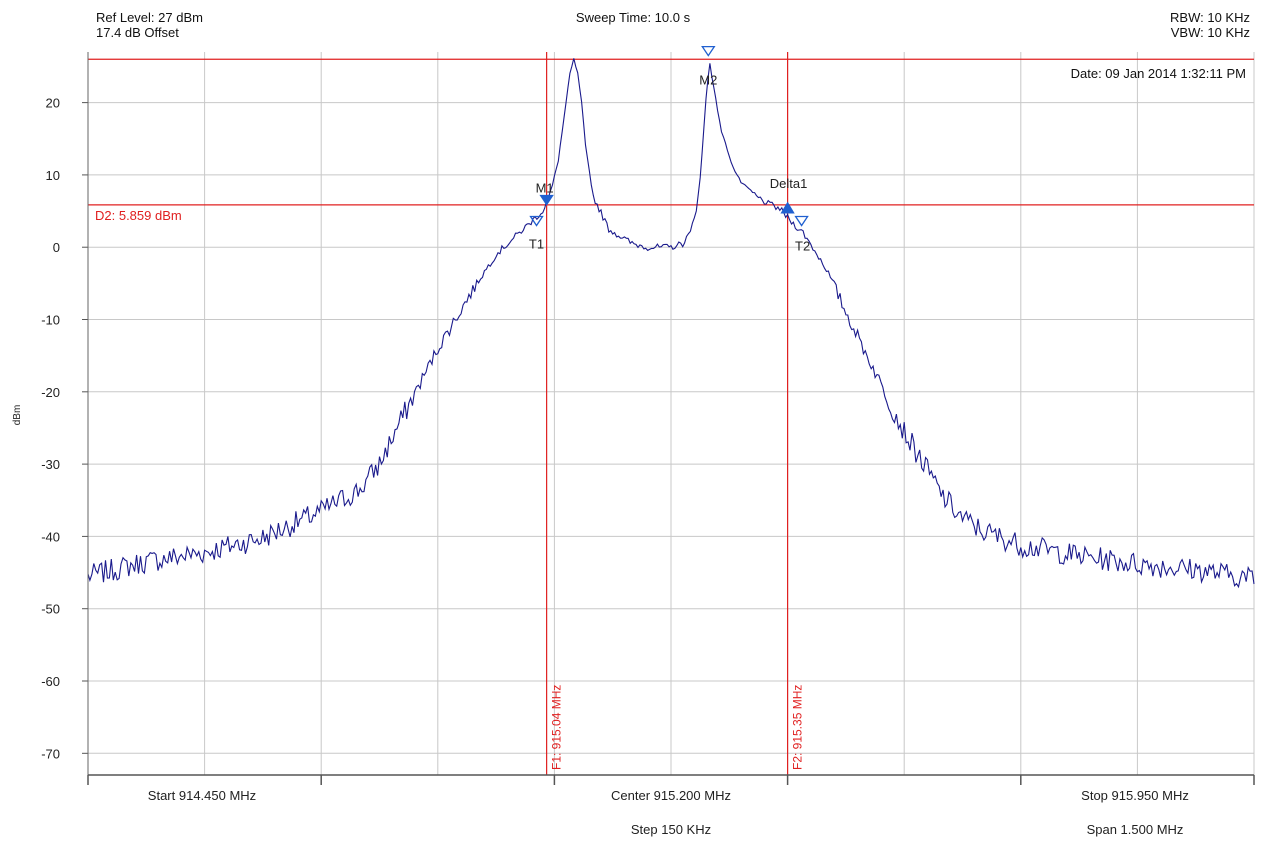  What do you see at coordinates (50, 464) in the screenshot?
I see `y-tick-label: -30` at bounding box center [50, 464].